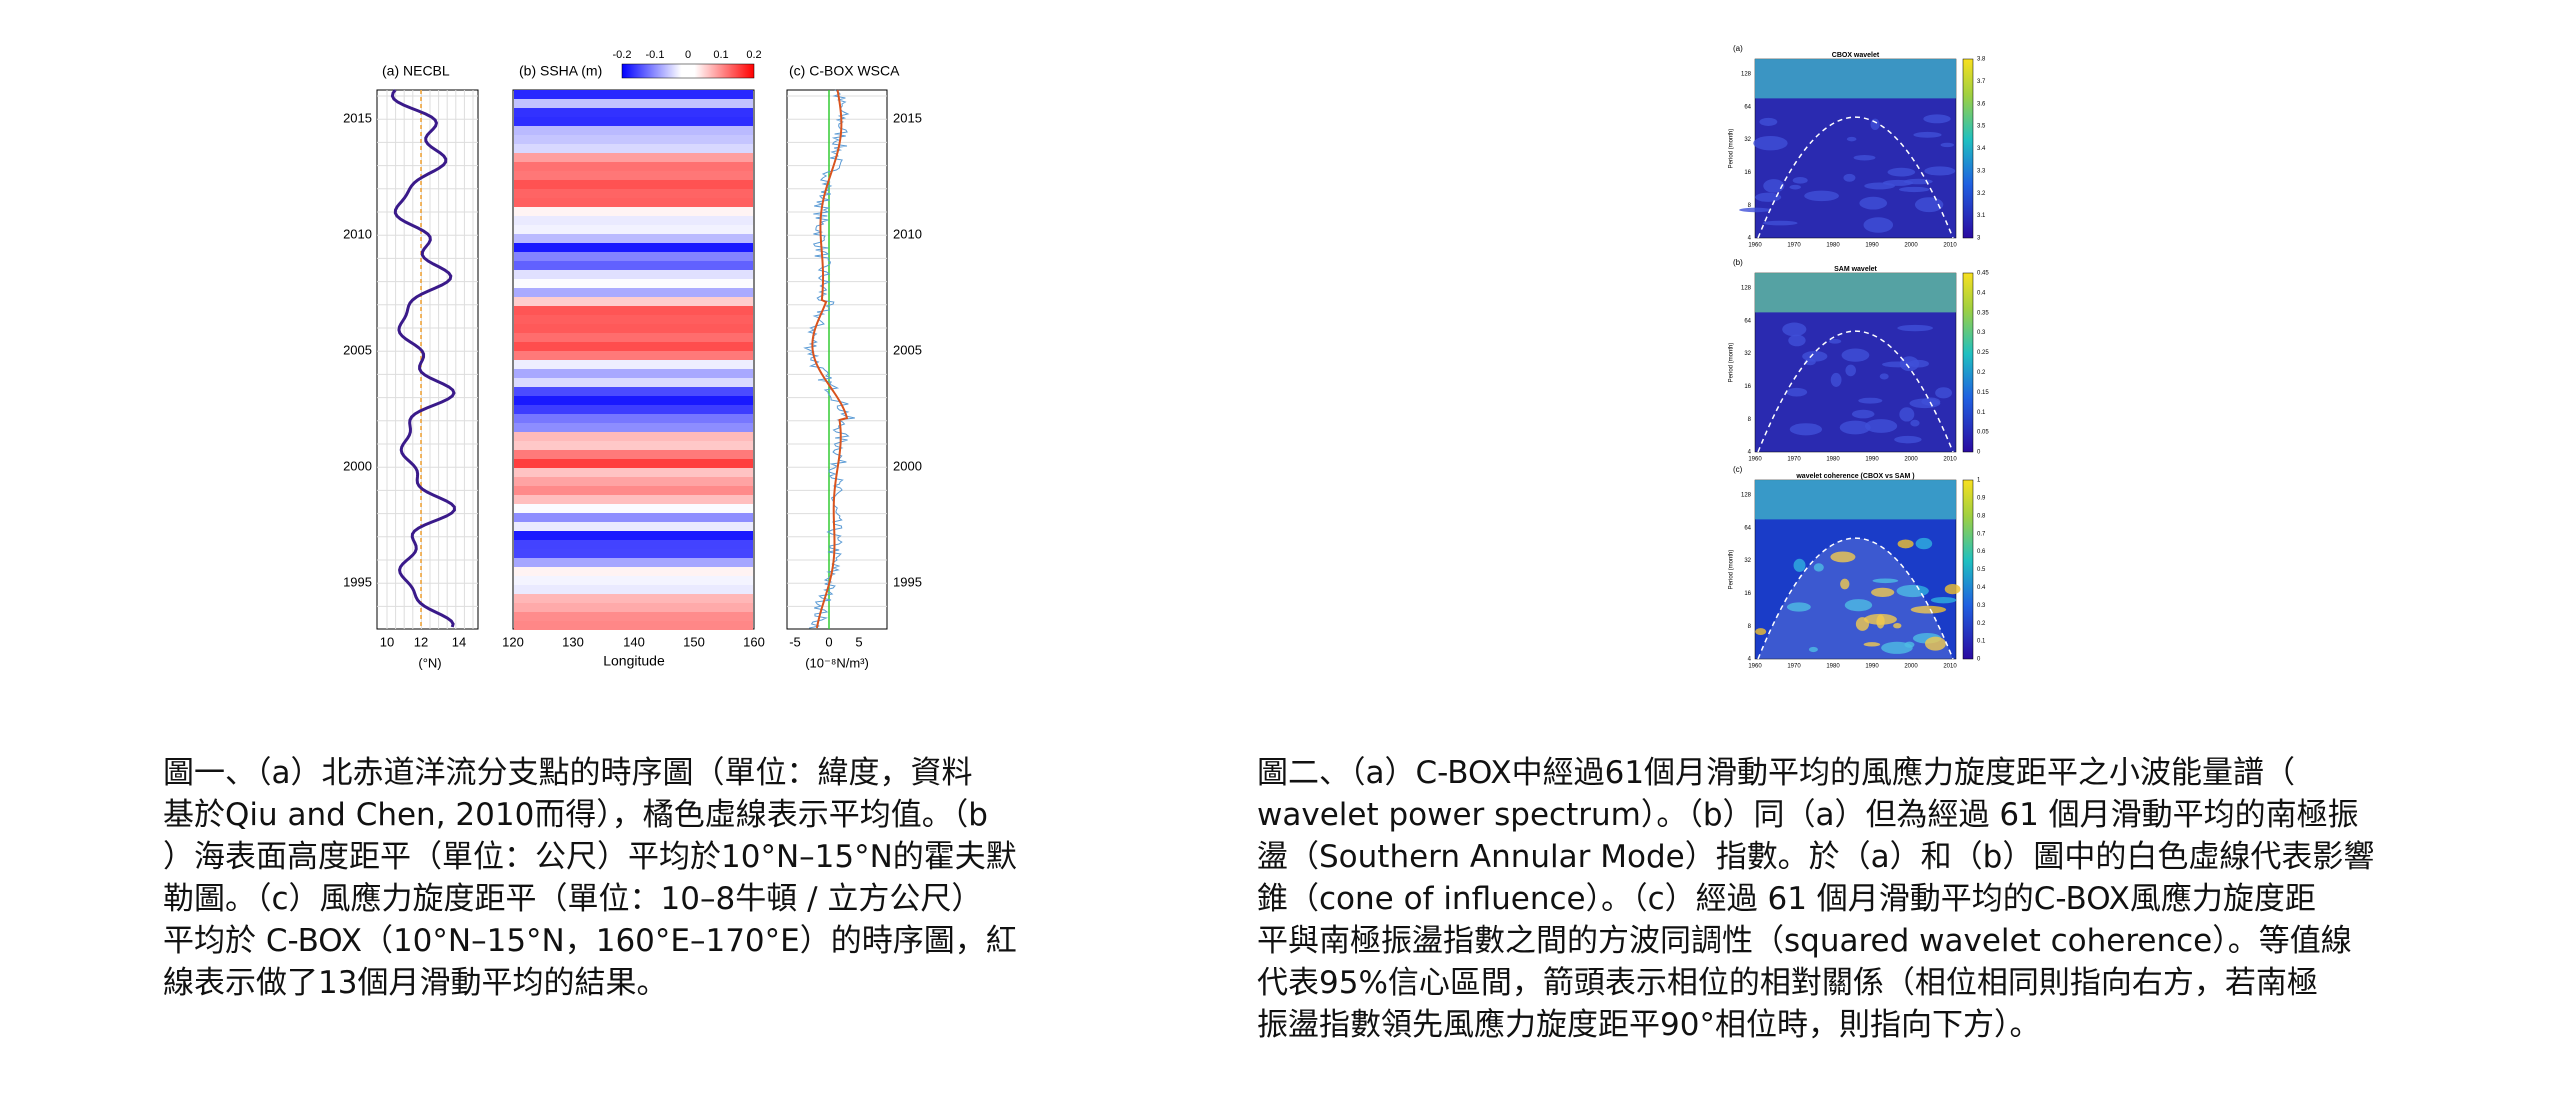 This screenshot has width=2560, height=1110. What do you see at coordinates (357, 233) in the screenshot?
I see `y-tick-label: 2010` at bounding box center [357, 233].